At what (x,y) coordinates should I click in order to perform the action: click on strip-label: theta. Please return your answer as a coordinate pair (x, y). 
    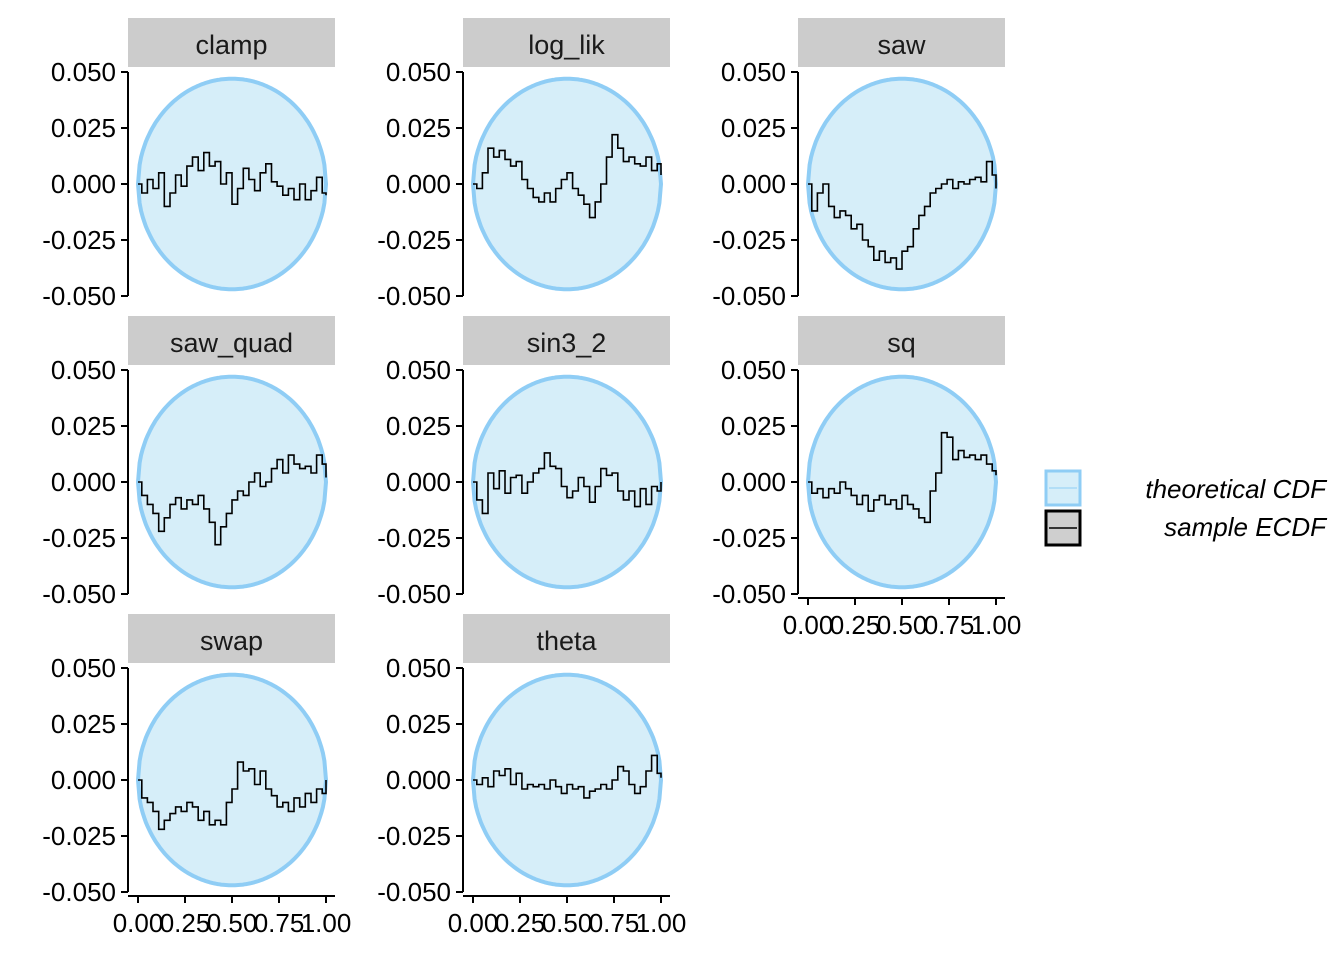
    Looking at the image, I should click on (566, 641).